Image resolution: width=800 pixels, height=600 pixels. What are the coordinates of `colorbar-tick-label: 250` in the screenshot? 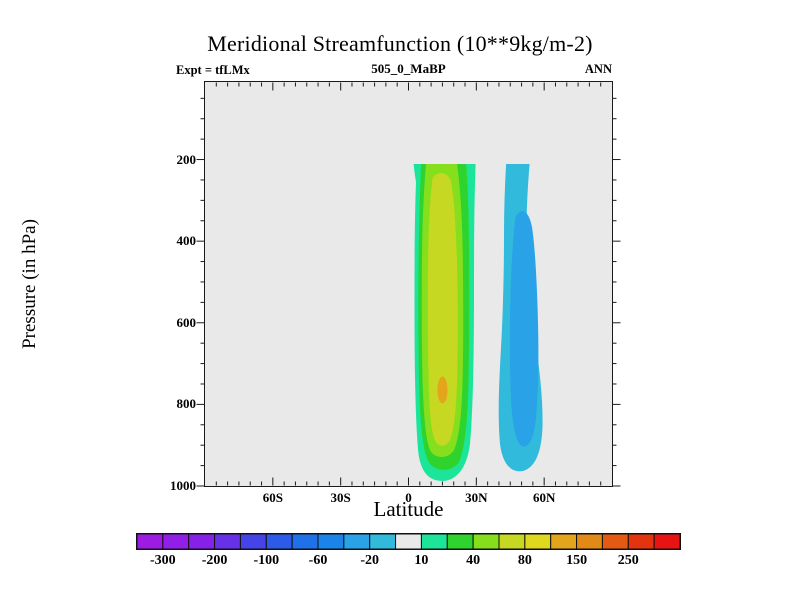 It's located at (628, 560).